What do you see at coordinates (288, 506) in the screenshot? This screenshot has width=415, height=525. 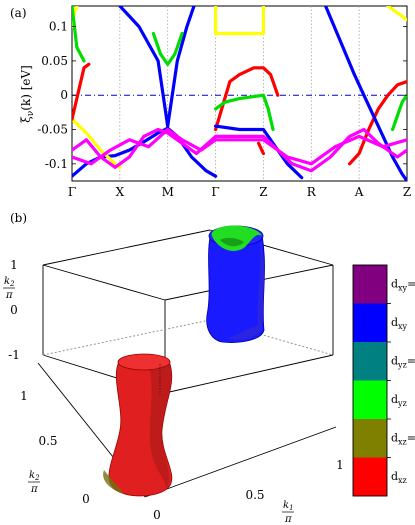 I see `k1-axis-label: k1` at bounding box center [288, 506].